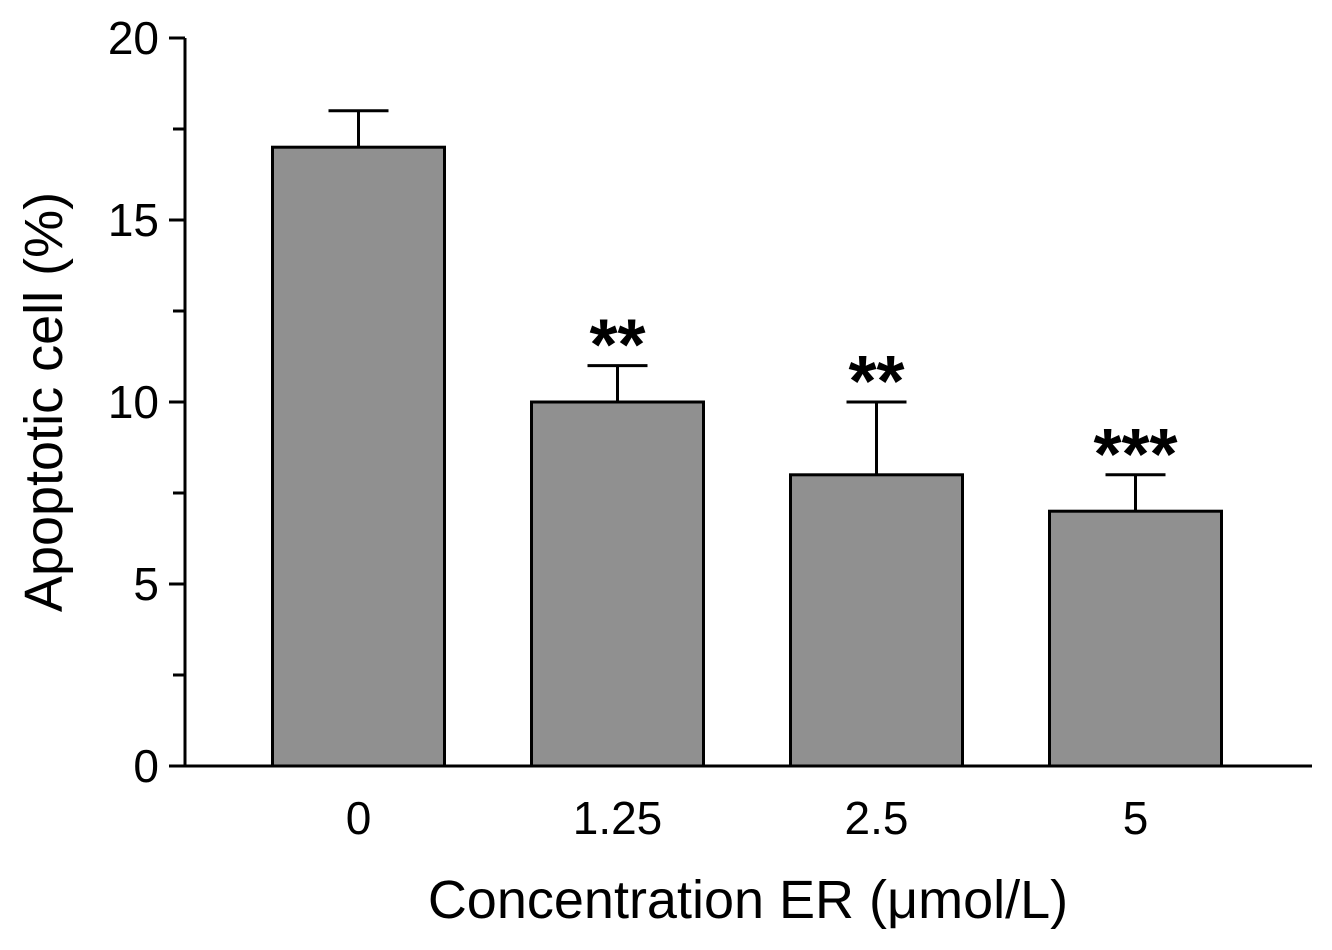 This screenshot has height=950, width=1332. Describe the element at coordinates (133, 220) in the screenshot. I see `y-tick-label: 15` at that location.